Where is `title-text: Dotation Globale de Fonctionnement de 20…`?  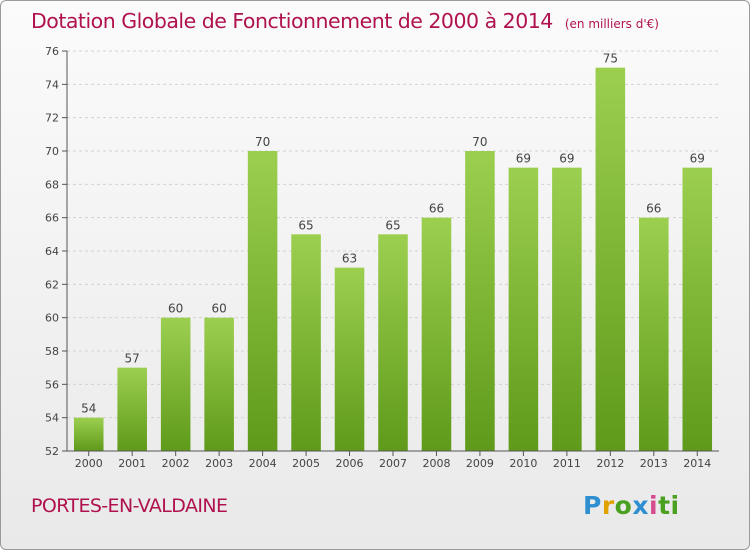
title-text: Dotation Globale de Fonctionnement de 20… is located at coordinates (292, 21).